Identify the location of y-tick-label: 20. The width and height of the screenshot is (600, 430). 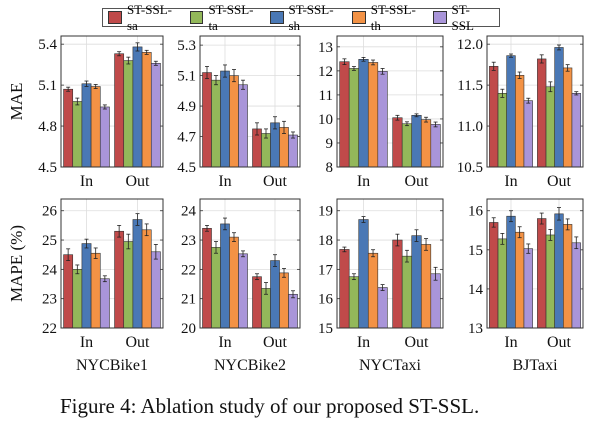
(188, 329).